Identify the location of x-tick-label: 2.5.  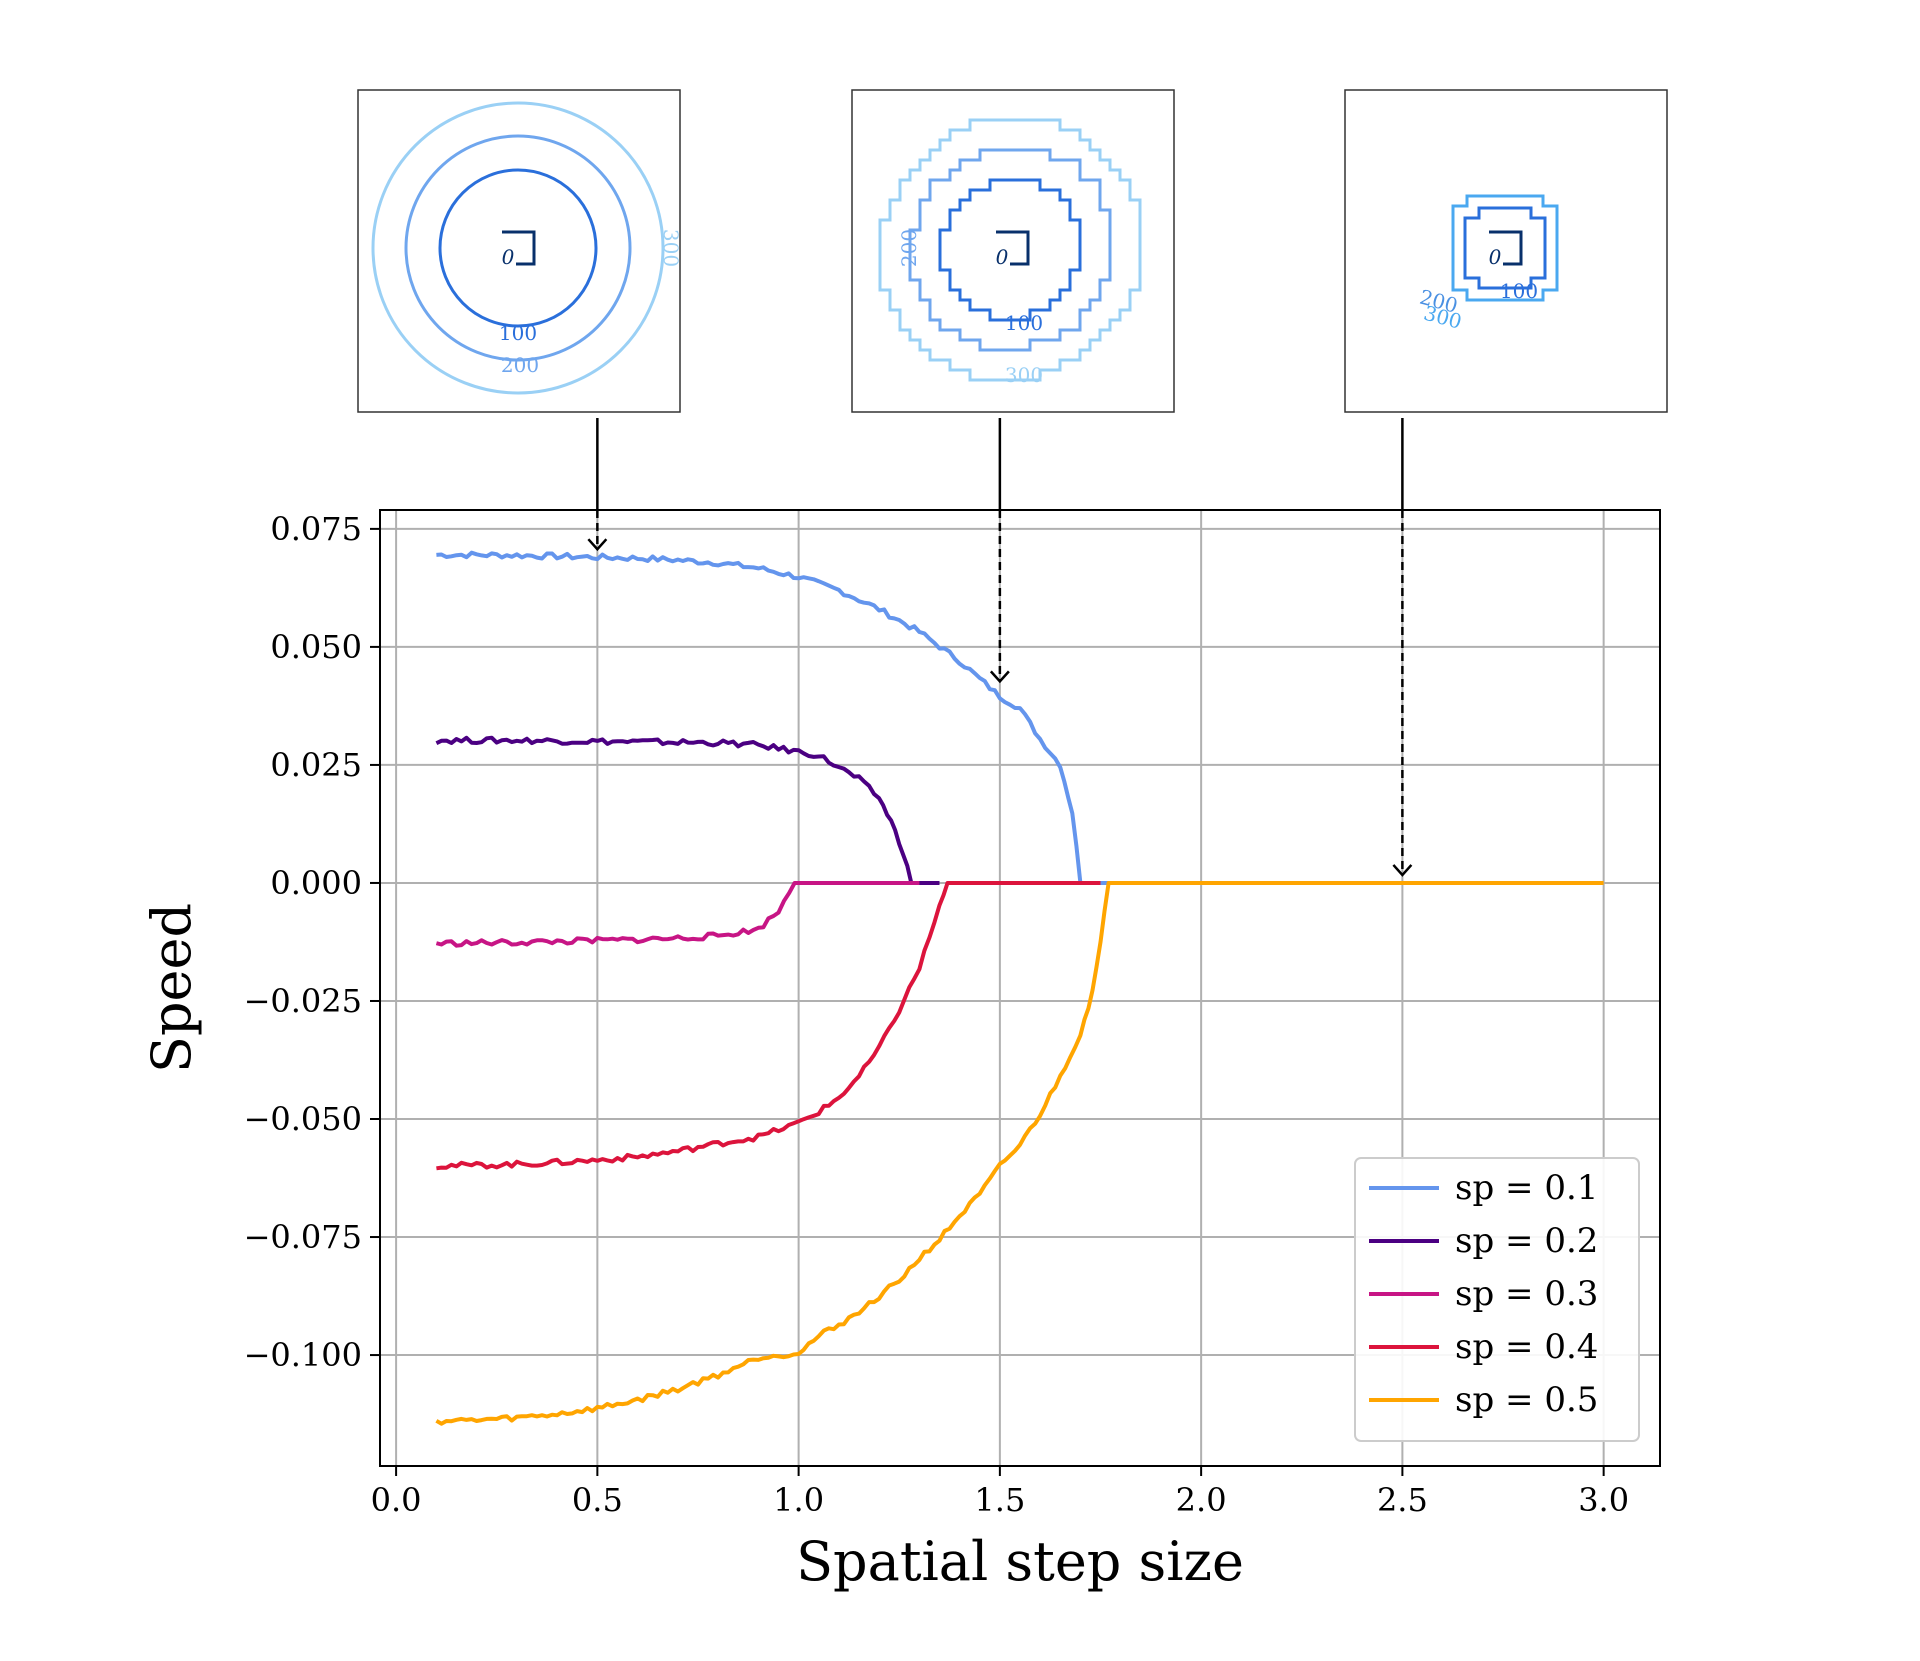
(1402, 1500).